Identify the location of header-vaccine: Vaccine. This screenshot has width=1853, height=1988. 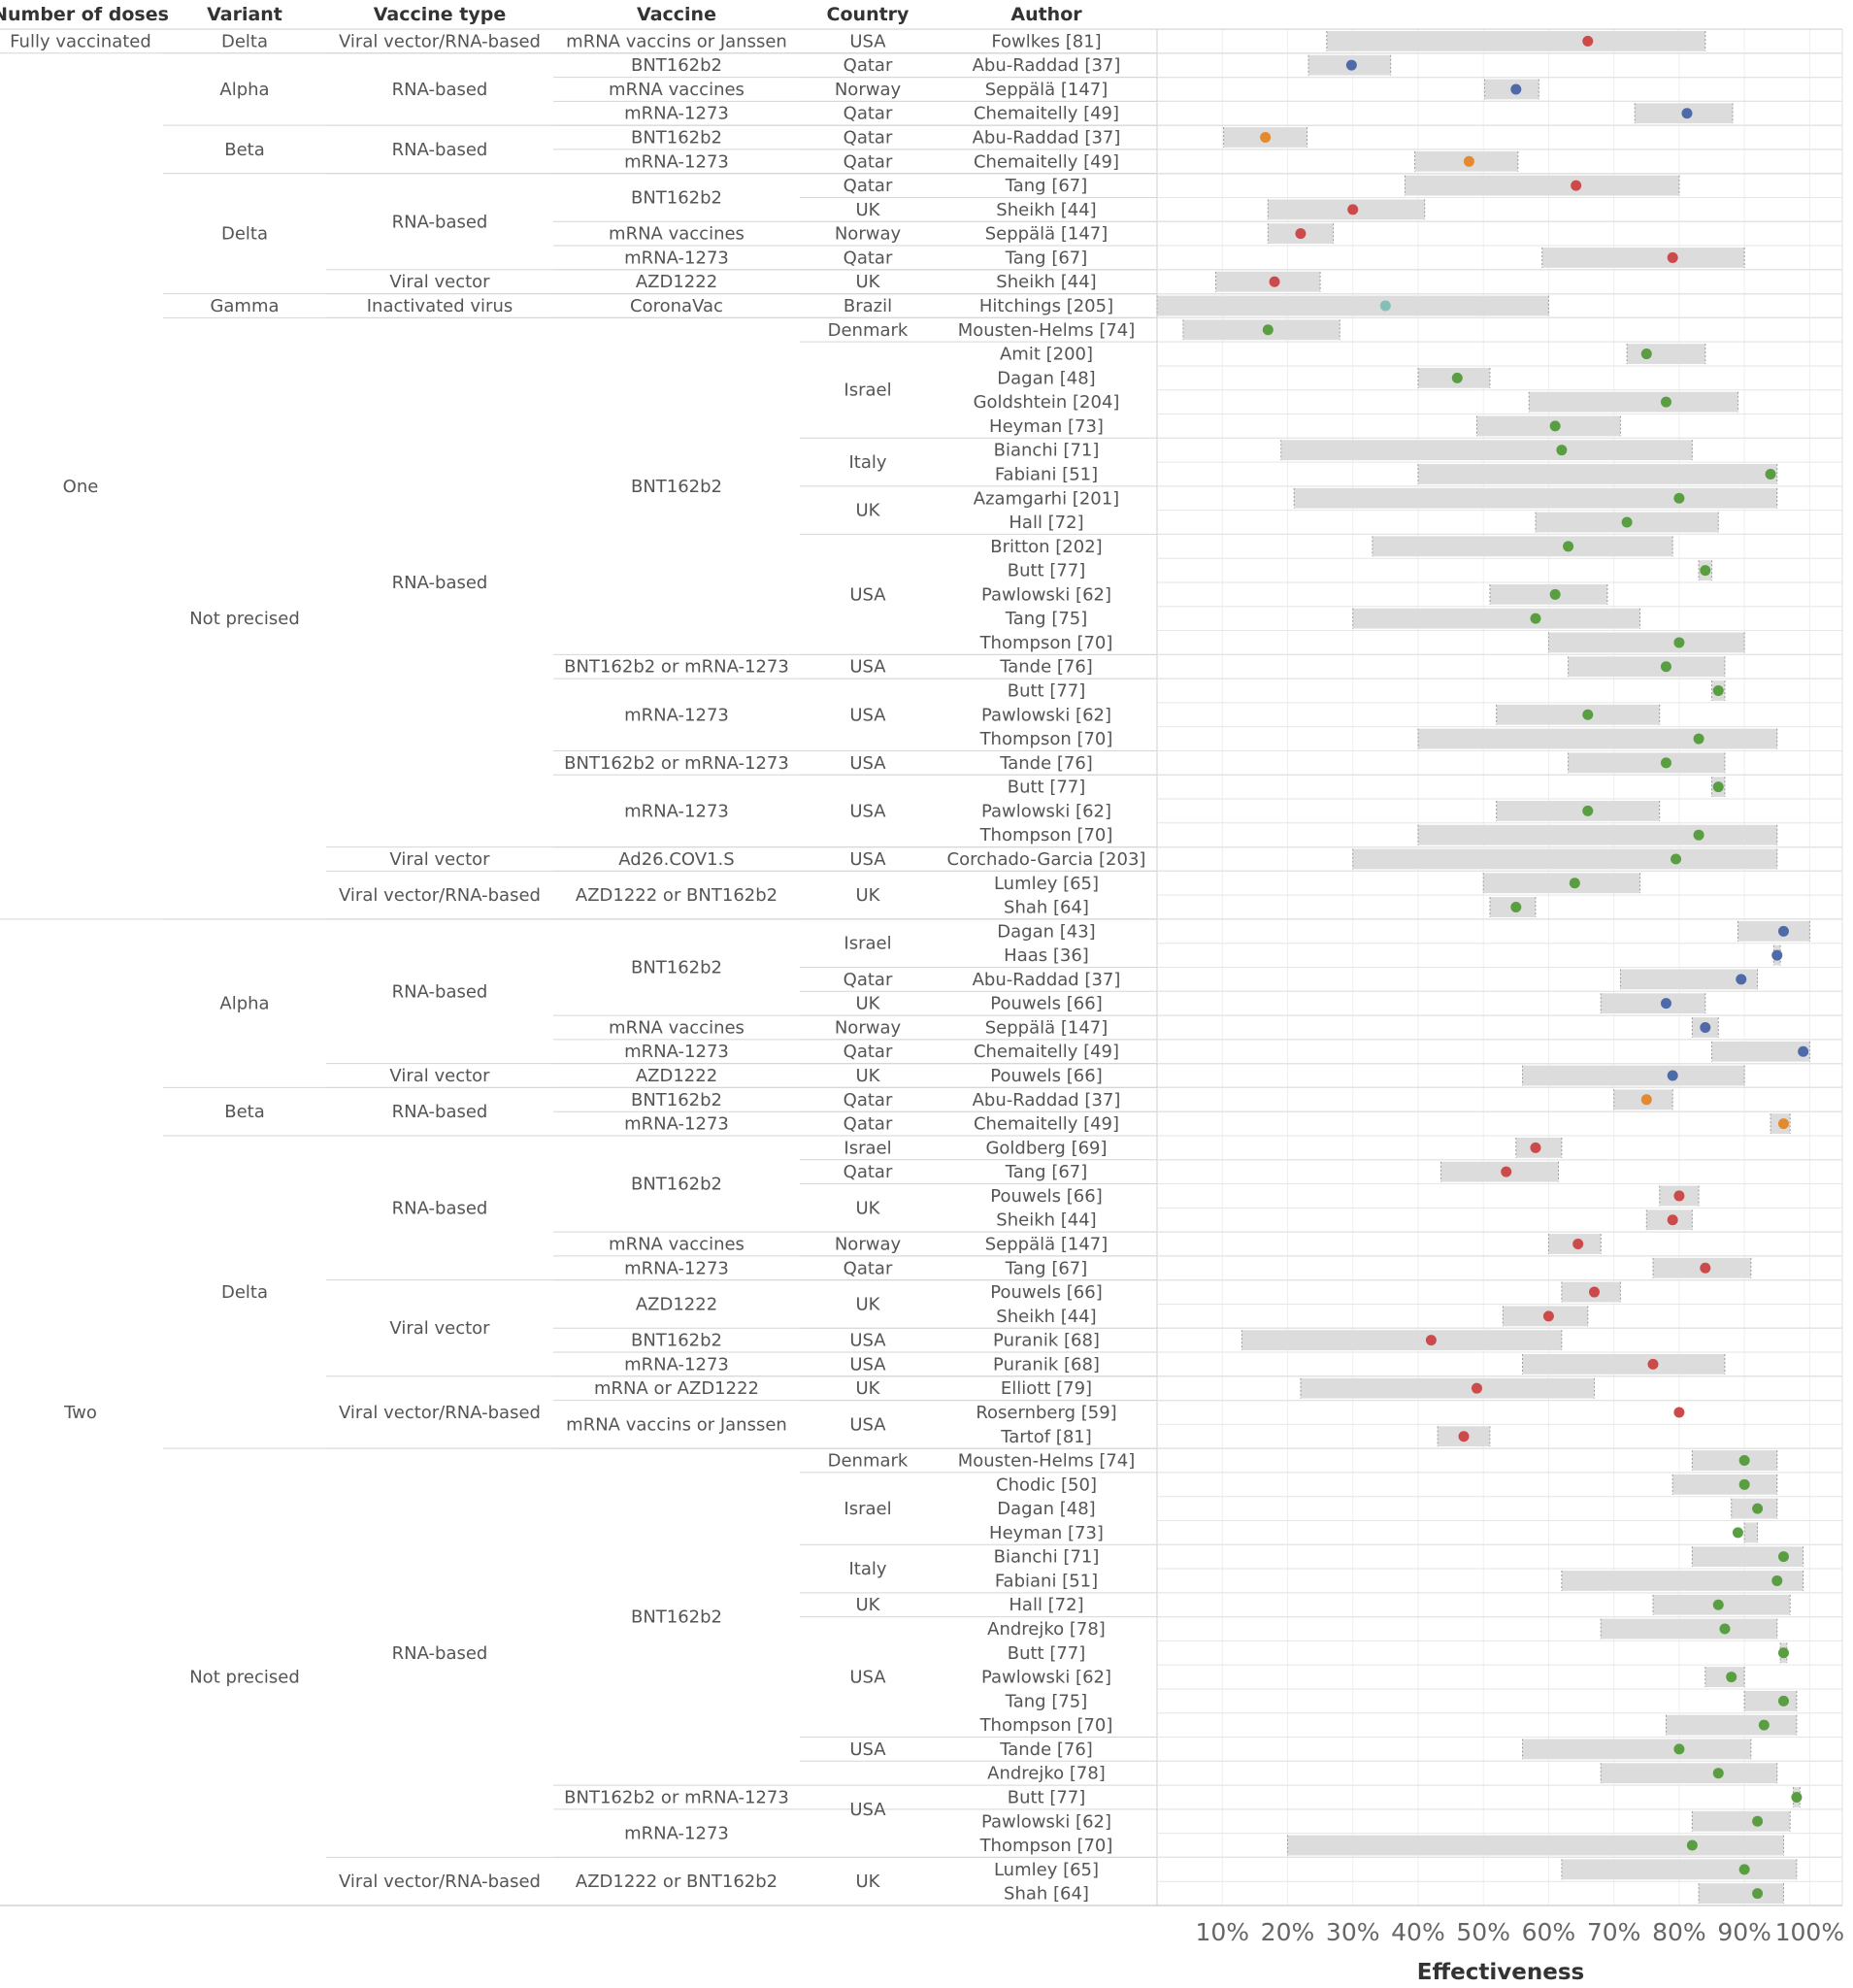
(677, 15).